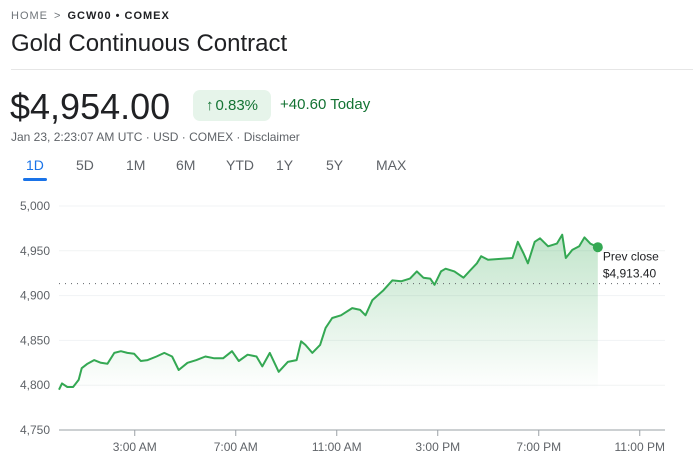 Image resolution: width=693 pixels, height=472 pixels. What do you see at coordinates (39, 169) in the screenshot?
I see `tab-1d: 1D` at bounding box center [39, 169].